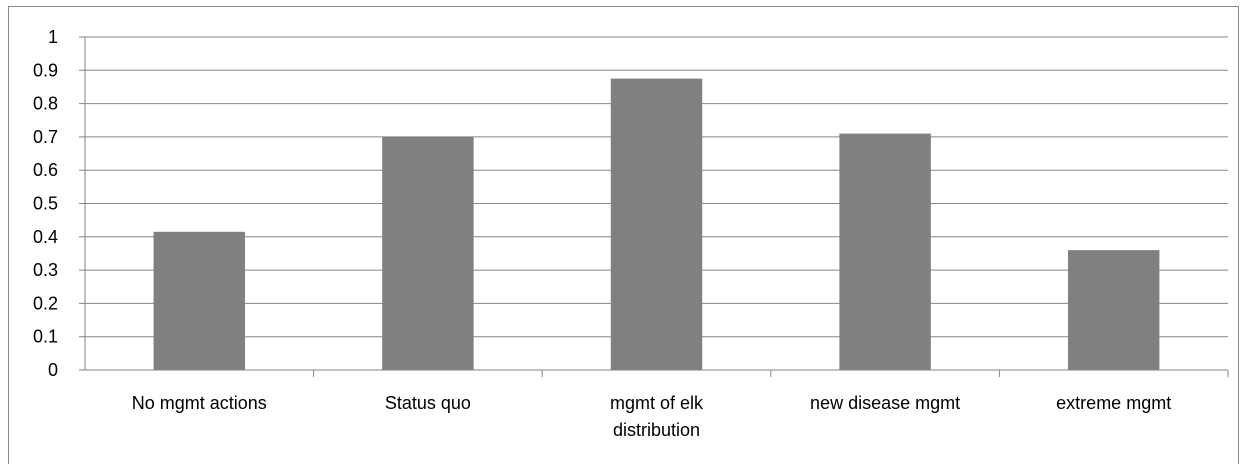 The width and height of the screenshot is (1241, 466). I want to click on x-category-label-2-line-1: distribution, so click(656, 430).